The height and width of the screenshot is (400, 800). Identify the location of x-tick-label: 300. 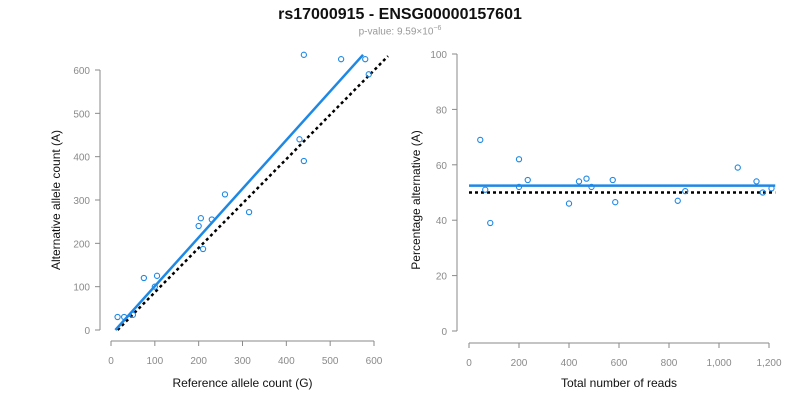
(242, 361).